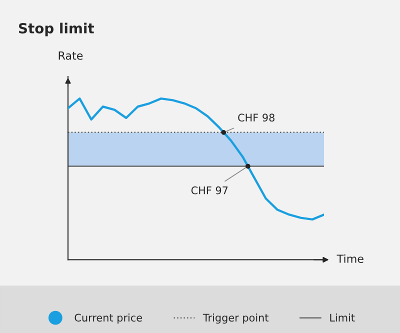  Describe the element at coordinates (70, 56) in the screenshot. I see `y-axis-title: Rate` at that location.